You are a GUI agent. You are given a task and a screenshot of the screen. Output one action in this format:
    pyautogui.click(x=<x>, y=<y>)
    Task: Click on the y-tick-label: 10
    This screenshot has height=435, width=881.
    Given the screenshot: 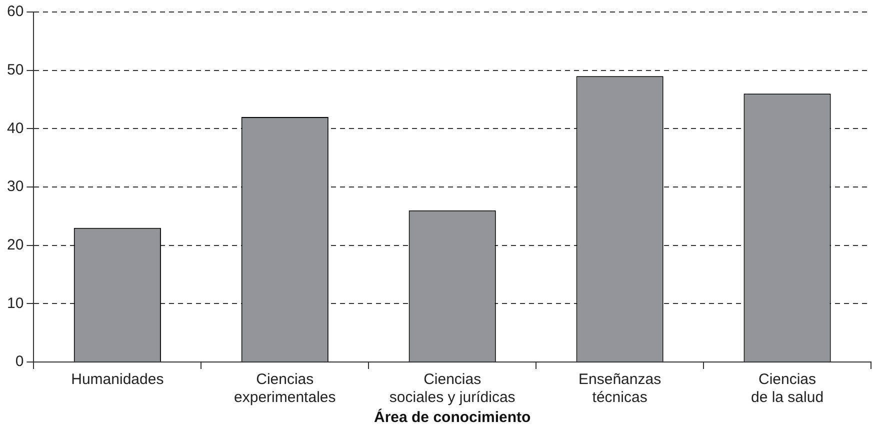 What is the action you would take?
    pyautogui.click(x=15, y=303)
    